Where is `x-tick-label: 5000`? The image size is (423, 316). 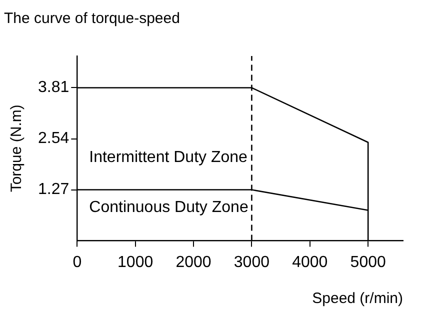
x-tick-label: 5000 is located at coordinates (368, 262).